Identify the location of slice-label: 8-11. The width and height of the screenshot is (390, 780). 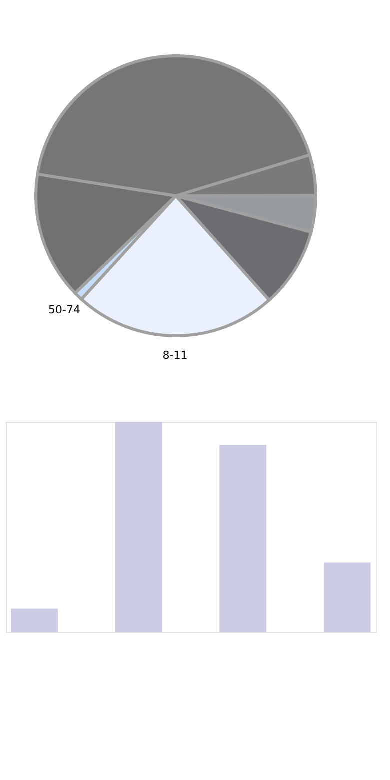
(175, 355).